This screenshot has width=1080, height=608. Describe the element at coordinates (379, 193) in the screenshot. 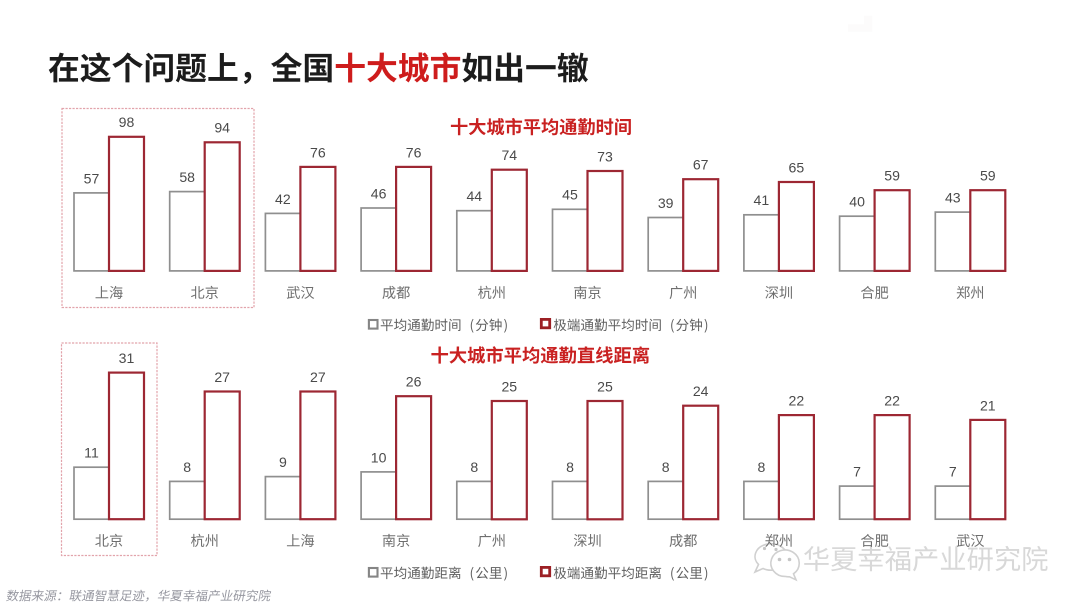

I see `svg-text: 46` at that location.